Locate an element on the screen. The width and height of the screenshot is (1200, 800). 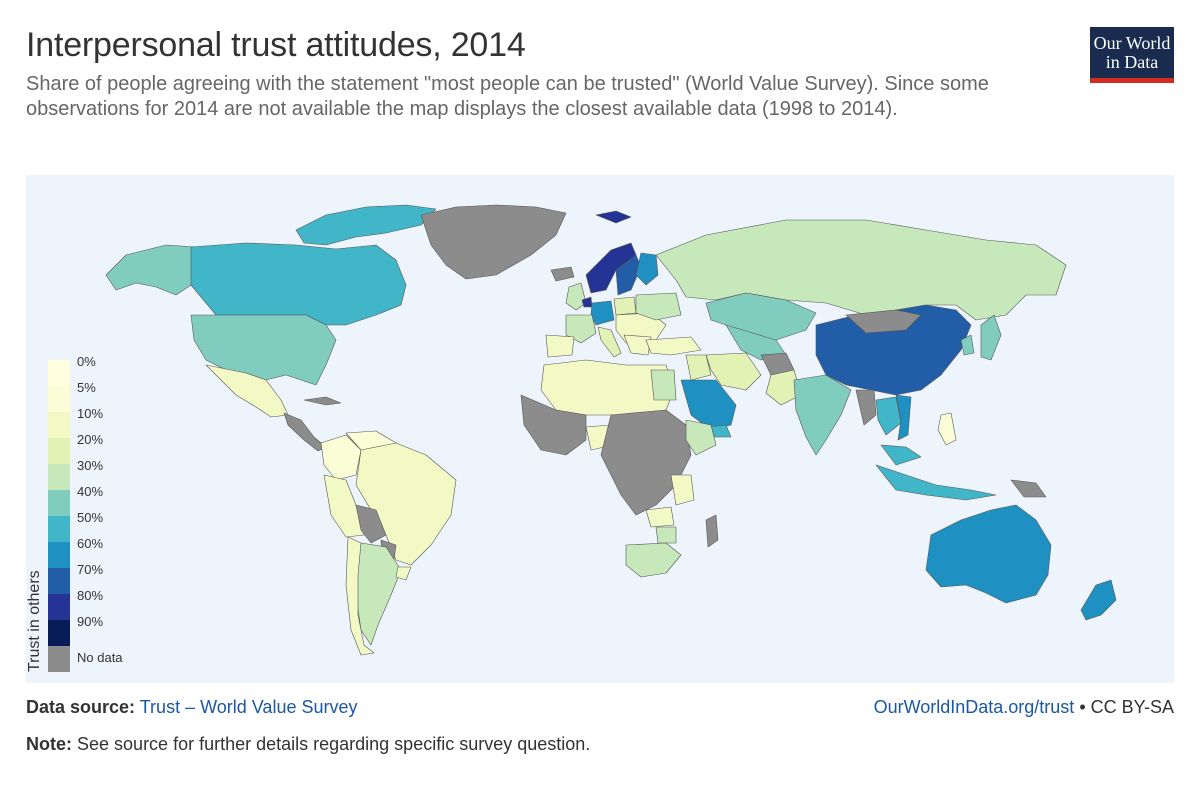
region-iraq is located at coordinates (698, 367).